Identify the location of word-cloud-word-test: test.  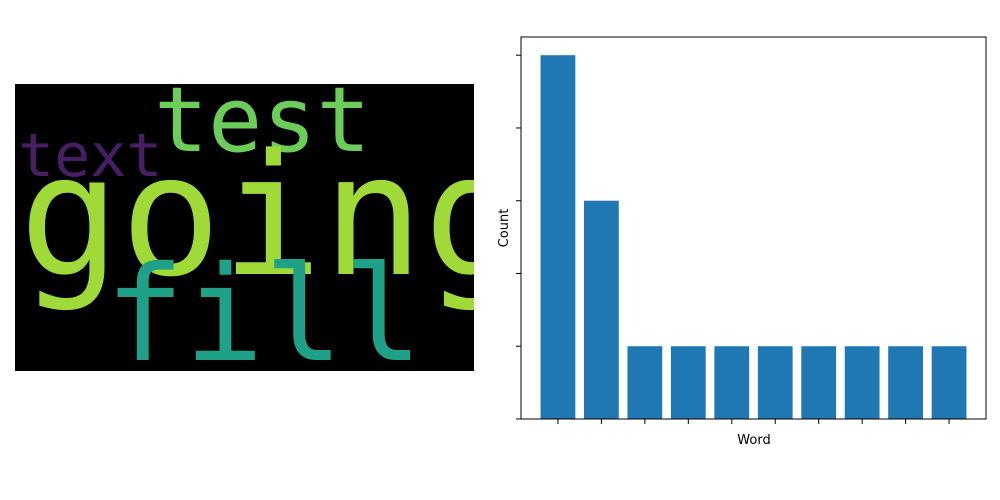
(262, 128).